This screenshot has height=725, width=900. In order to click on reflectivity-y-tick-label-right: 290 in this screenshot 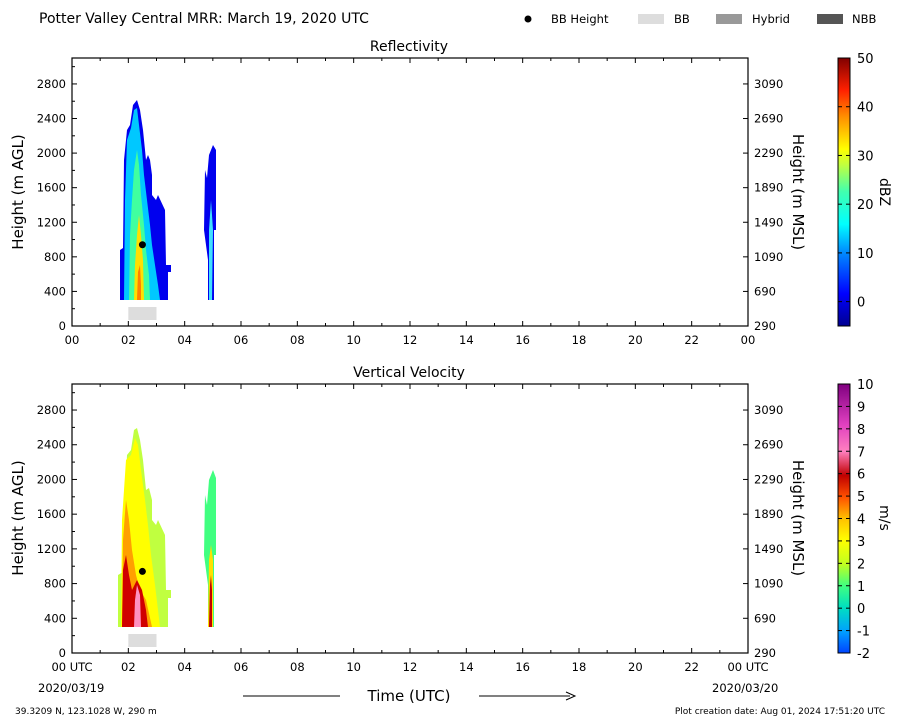, I will do `click(765, 326)`.